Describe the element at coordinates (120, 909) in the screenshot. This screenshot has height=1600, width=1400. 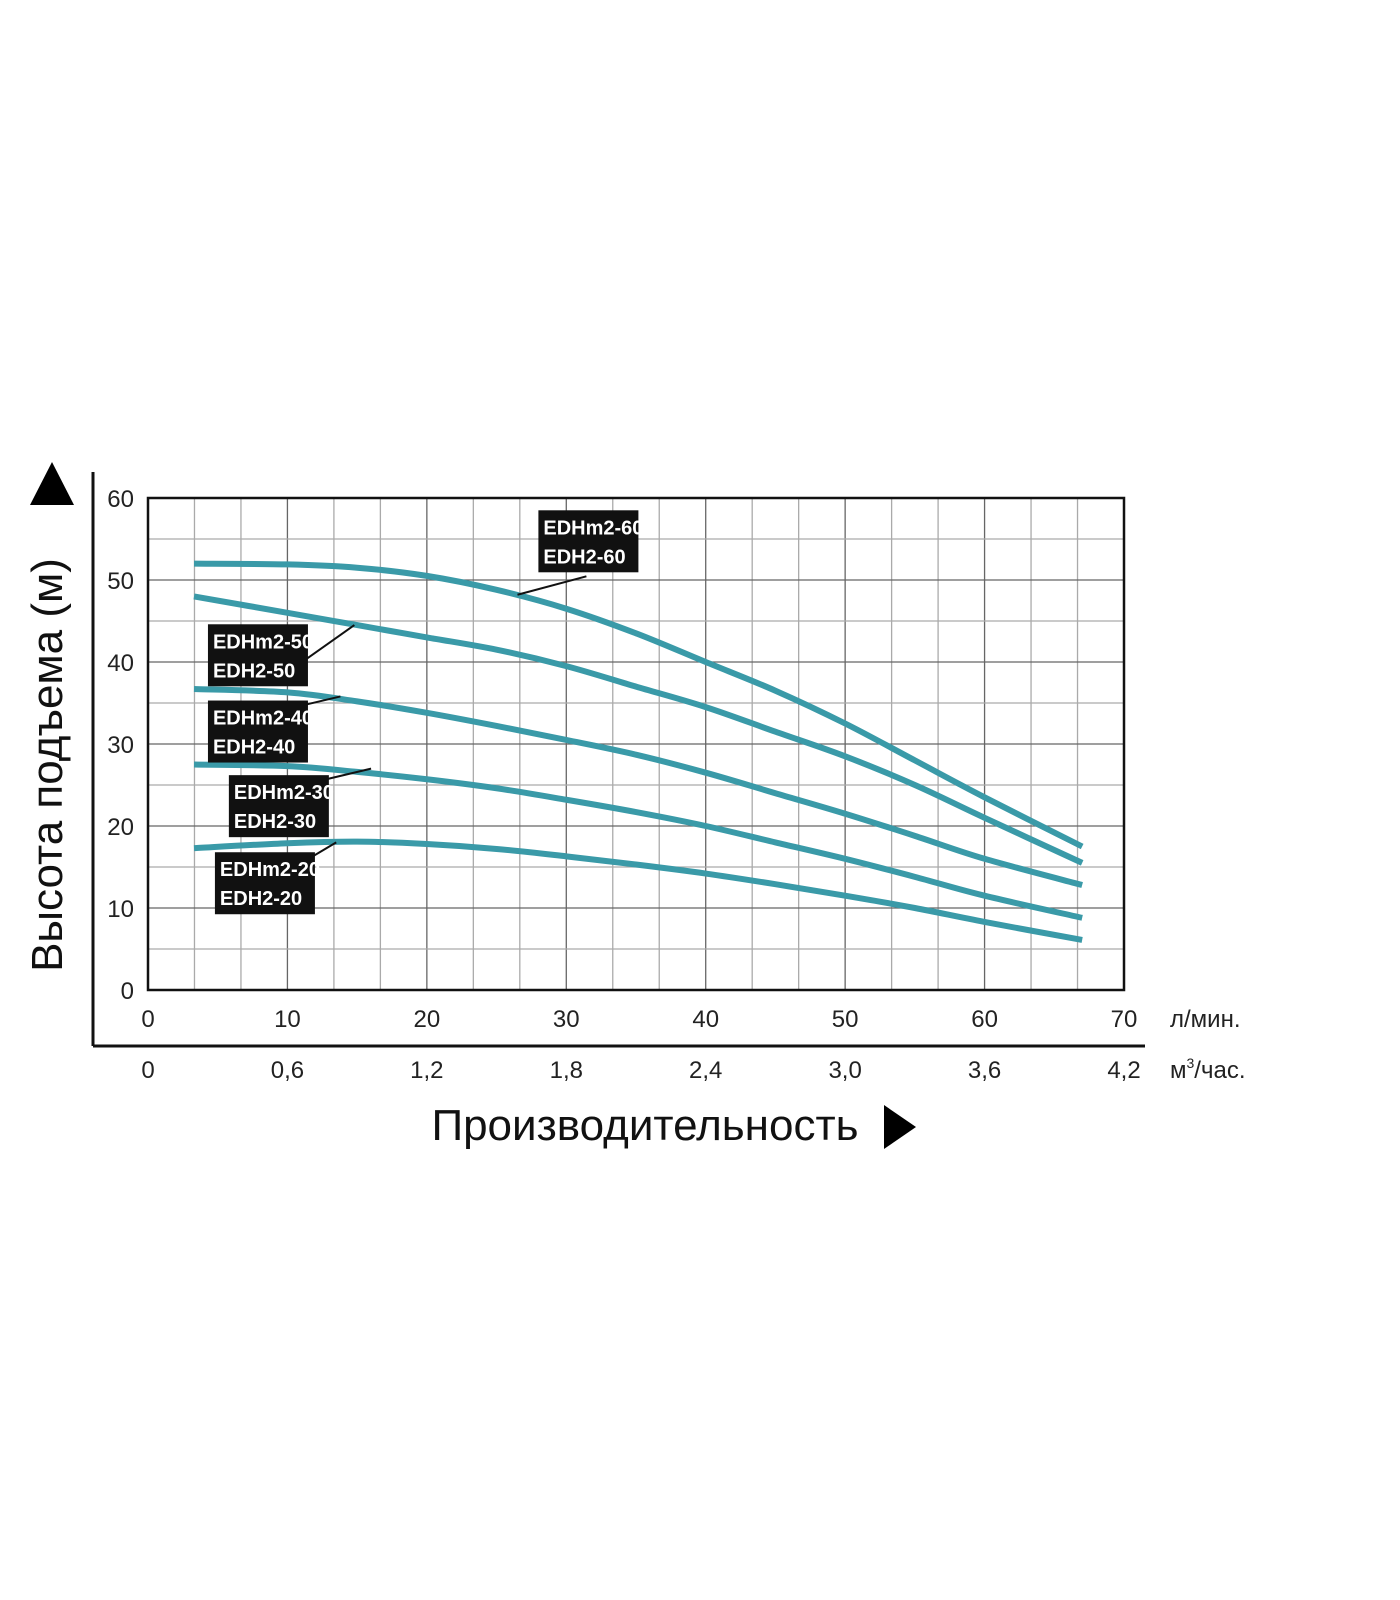
I see `y-tick-label: 10` at that location.